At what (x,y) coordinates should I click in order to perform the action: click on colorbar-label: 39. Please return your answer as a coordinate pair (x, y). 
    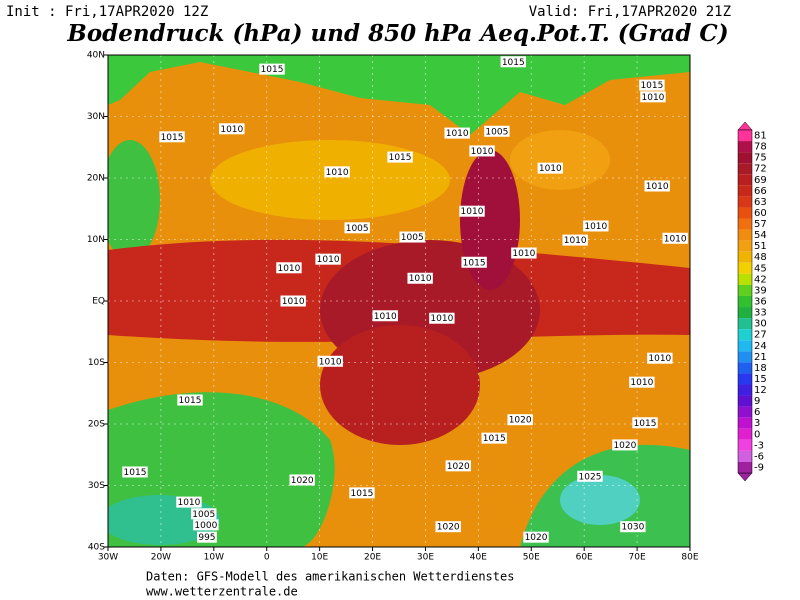
    Looking at the image, I should click on (760, 290).